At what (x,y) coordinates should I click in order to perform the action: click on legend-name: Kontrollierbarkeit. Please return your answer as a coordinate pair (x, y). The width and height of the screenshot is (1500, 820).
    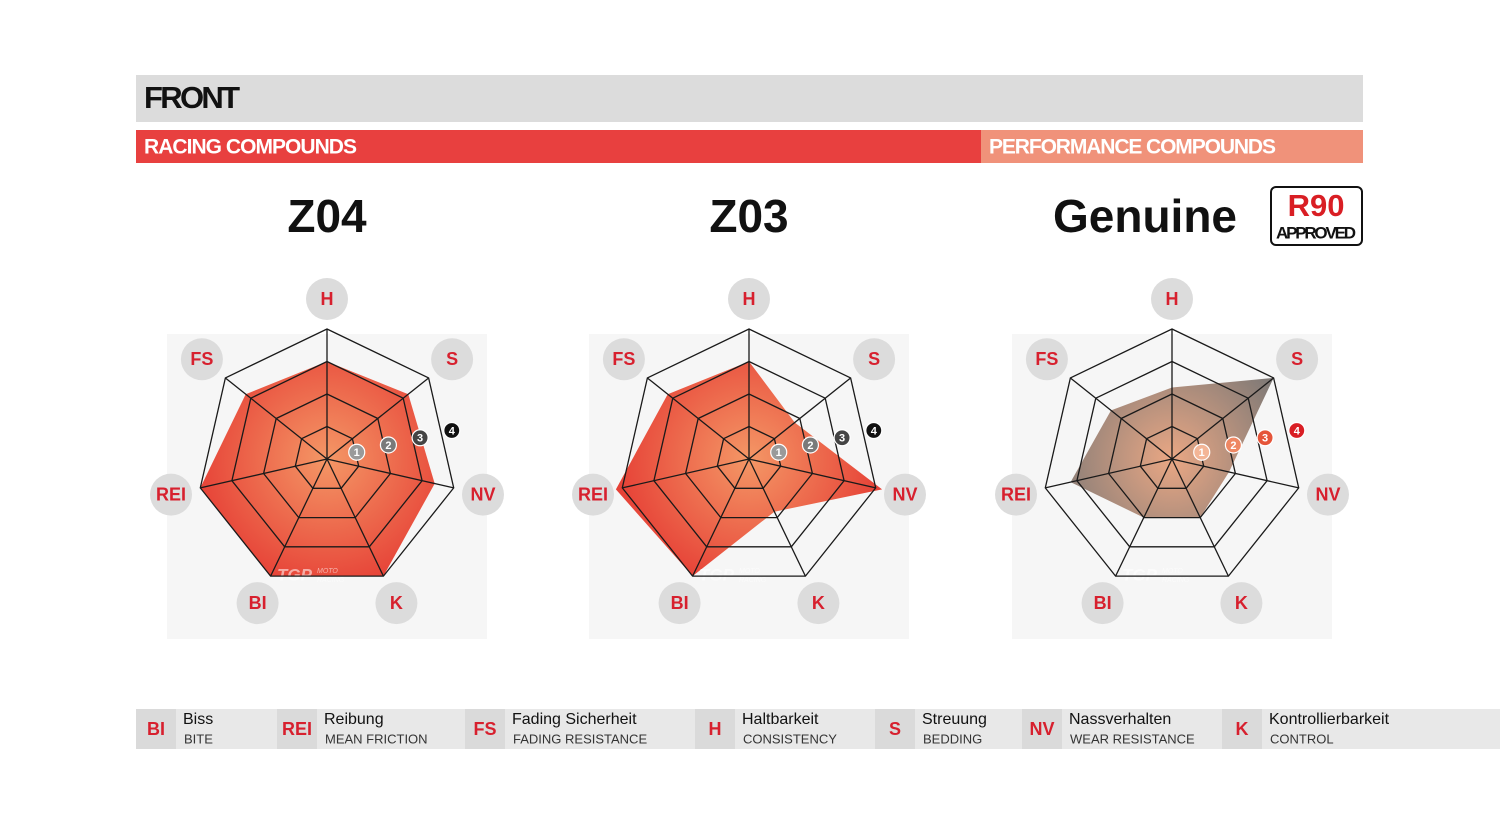
    Looking at the image, I should click on (1329, 719).